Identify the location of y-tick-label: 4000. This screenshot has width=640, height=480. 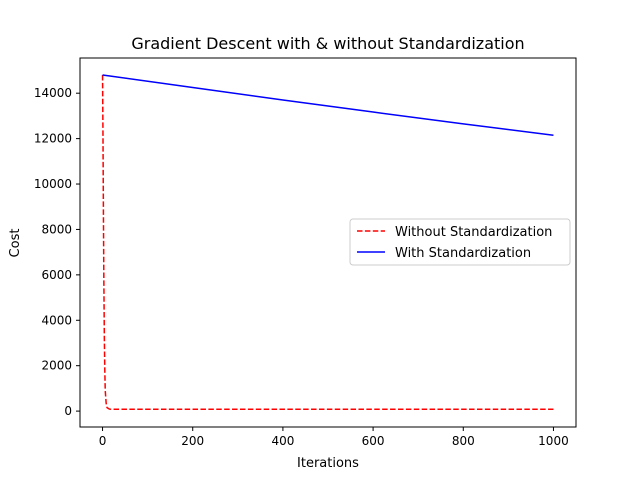
(56, 320).